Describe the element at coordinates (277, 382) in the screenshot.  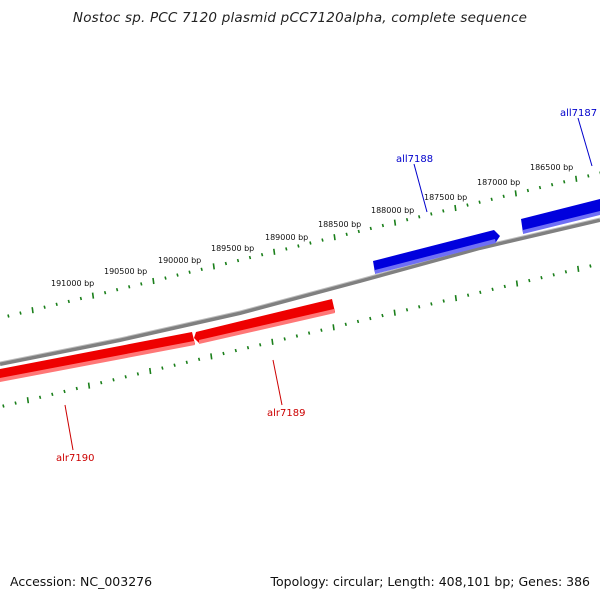
I see `leader-alr7189` at that location.